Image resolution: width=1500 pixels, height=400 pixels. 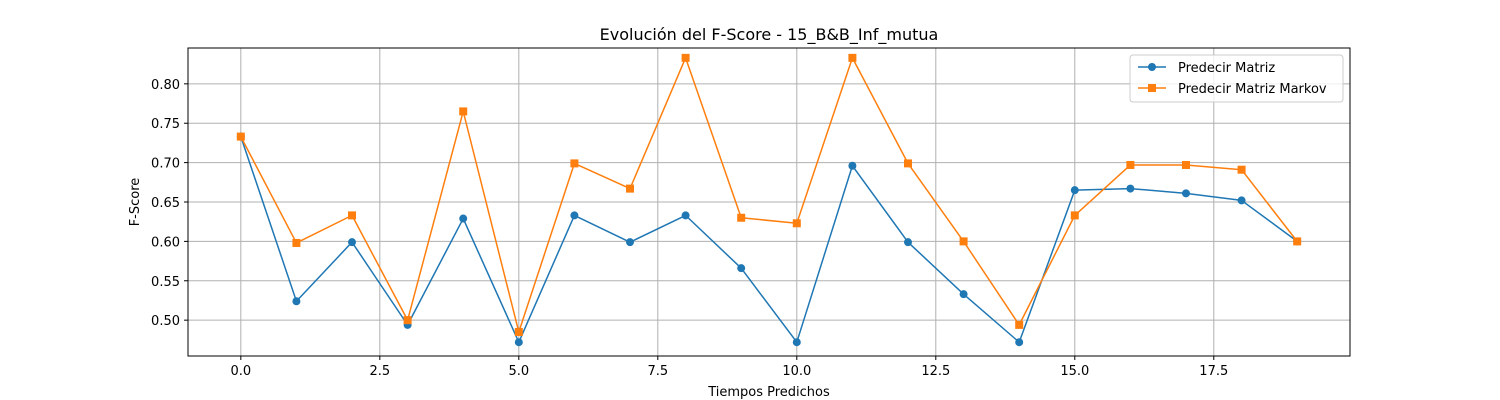 I want to click on y-tick-label: 0.75, so click(x=165, y=124).